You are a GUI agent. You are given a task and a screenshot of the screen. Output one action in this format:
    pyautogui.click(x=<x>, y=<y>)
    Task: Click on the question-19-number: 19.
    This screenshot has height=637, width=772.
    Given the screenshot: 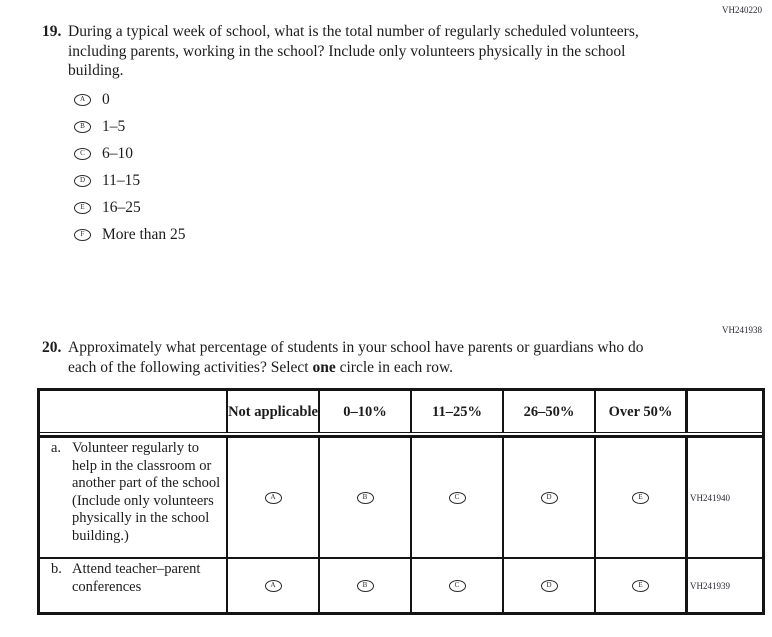 What is the action you would take?
    pyautogui.click(x=52, y=31)
    